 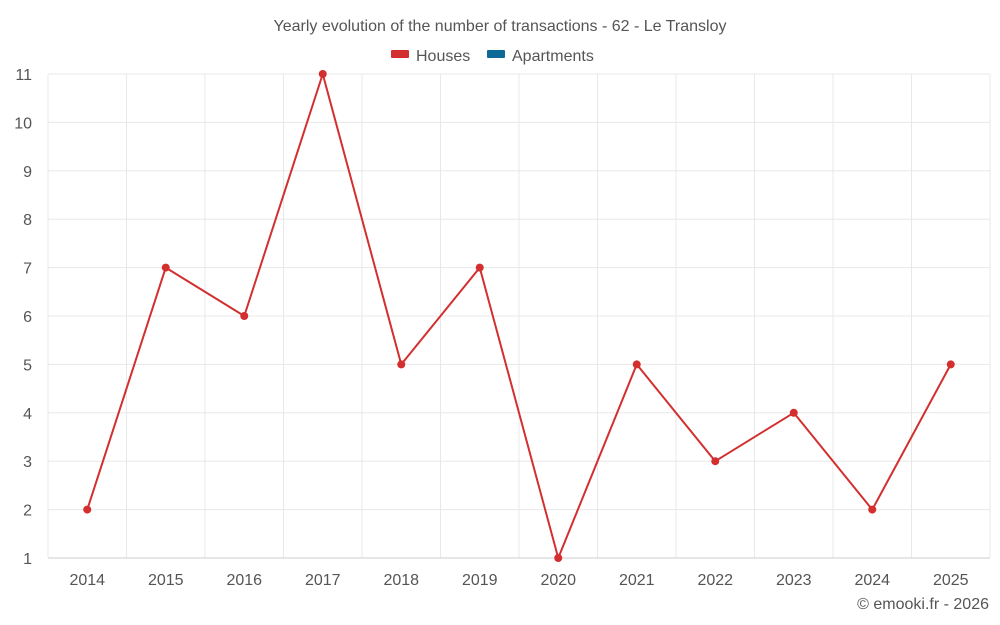 I want to click on x-tick-label: 2021, so click(x=637, y=580).